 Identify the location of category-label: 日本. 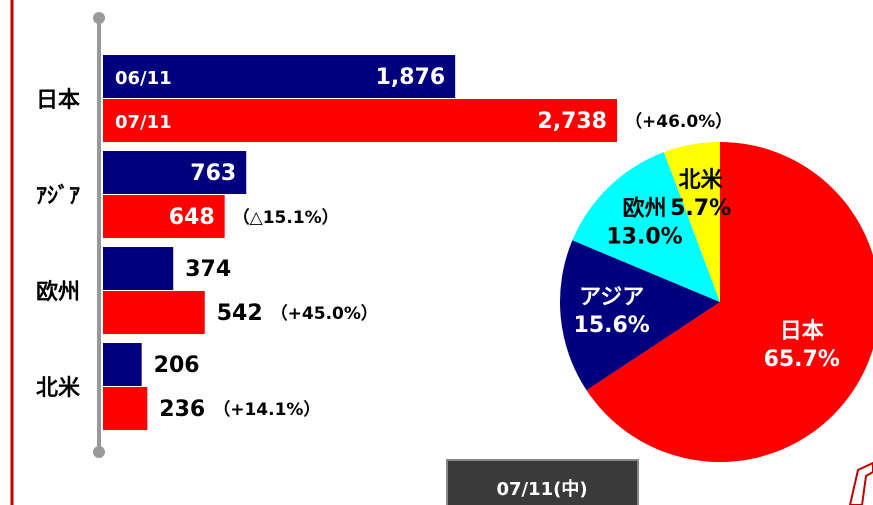
(58, 100).